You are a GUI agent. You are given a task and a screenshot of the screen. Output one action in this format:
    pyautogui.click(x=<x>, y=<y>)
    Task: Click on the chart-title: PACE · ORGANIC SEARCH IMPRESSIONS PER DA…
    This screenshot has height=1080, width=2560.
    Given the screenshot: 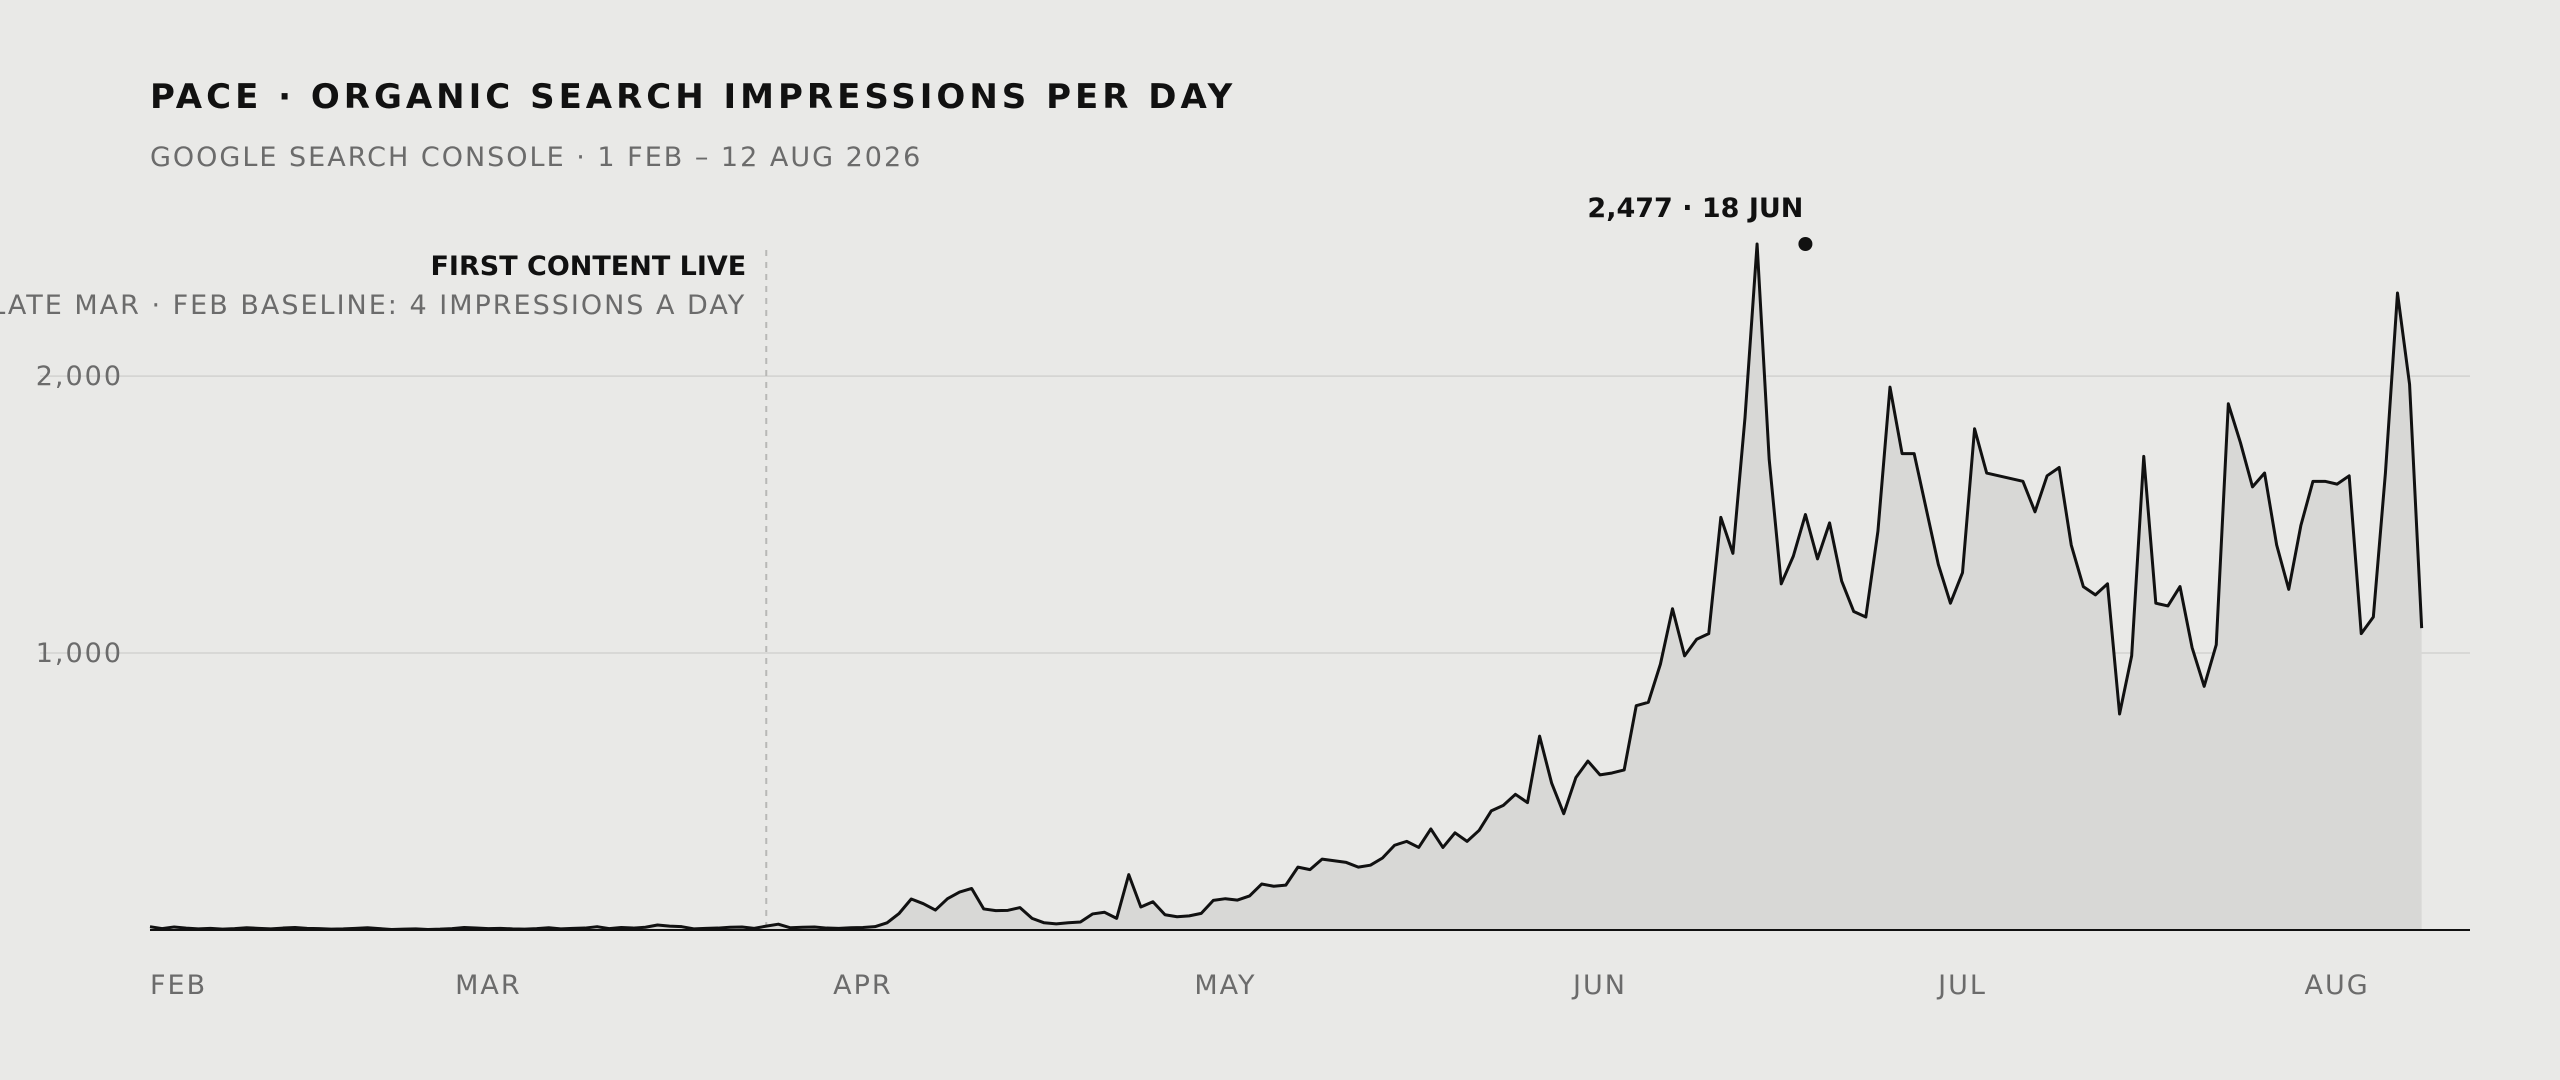 What is the action you would take?
    pyautogui.click(x=693, y=97)
    